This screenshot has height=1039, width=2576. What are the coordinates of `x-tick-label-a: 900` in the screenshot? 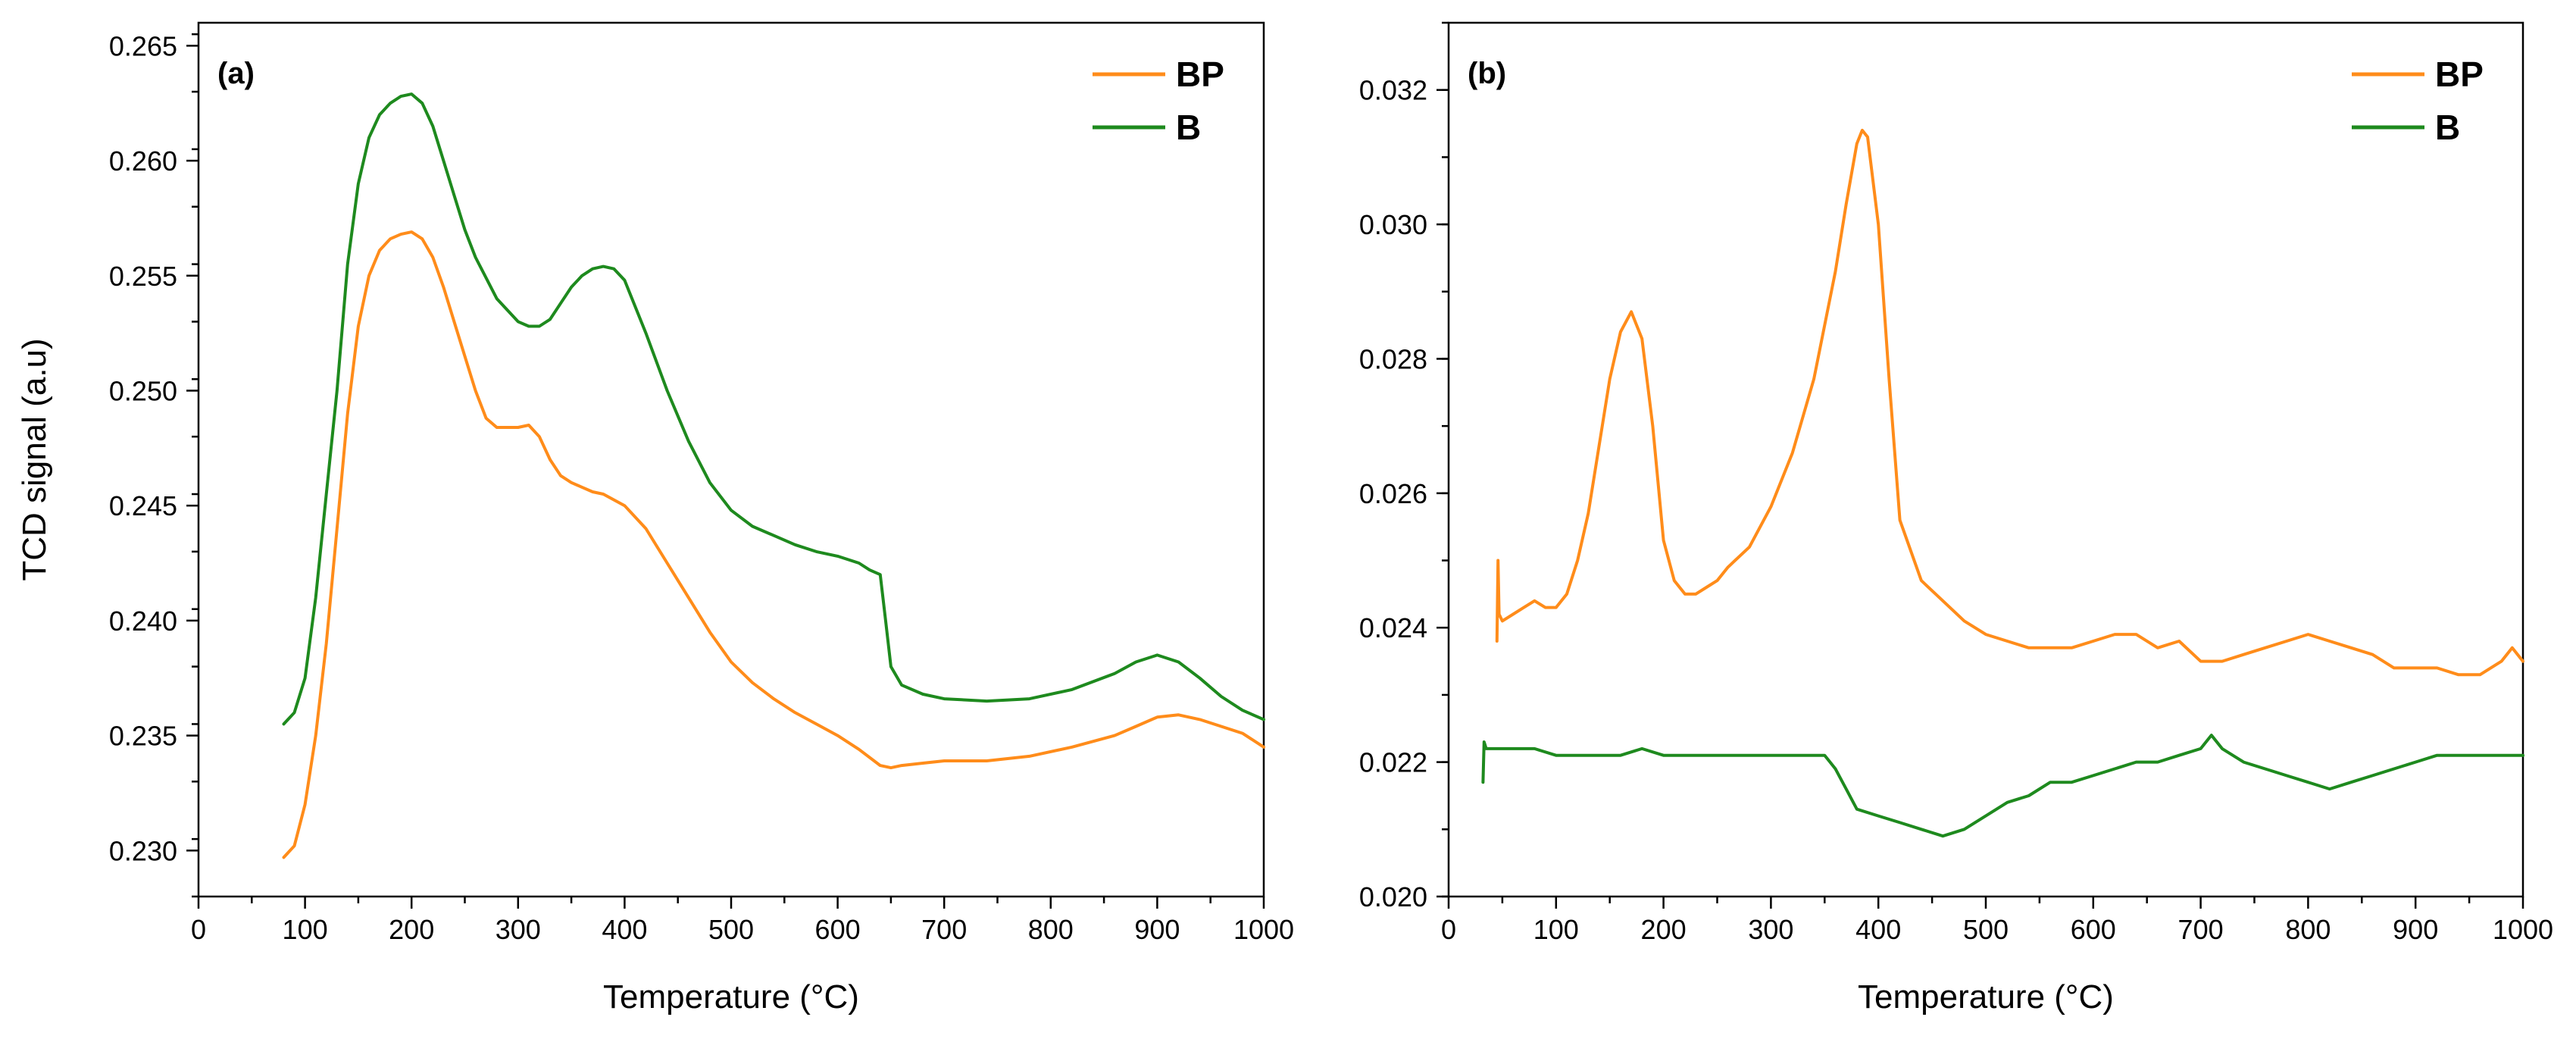 It's located at (1157, 929).